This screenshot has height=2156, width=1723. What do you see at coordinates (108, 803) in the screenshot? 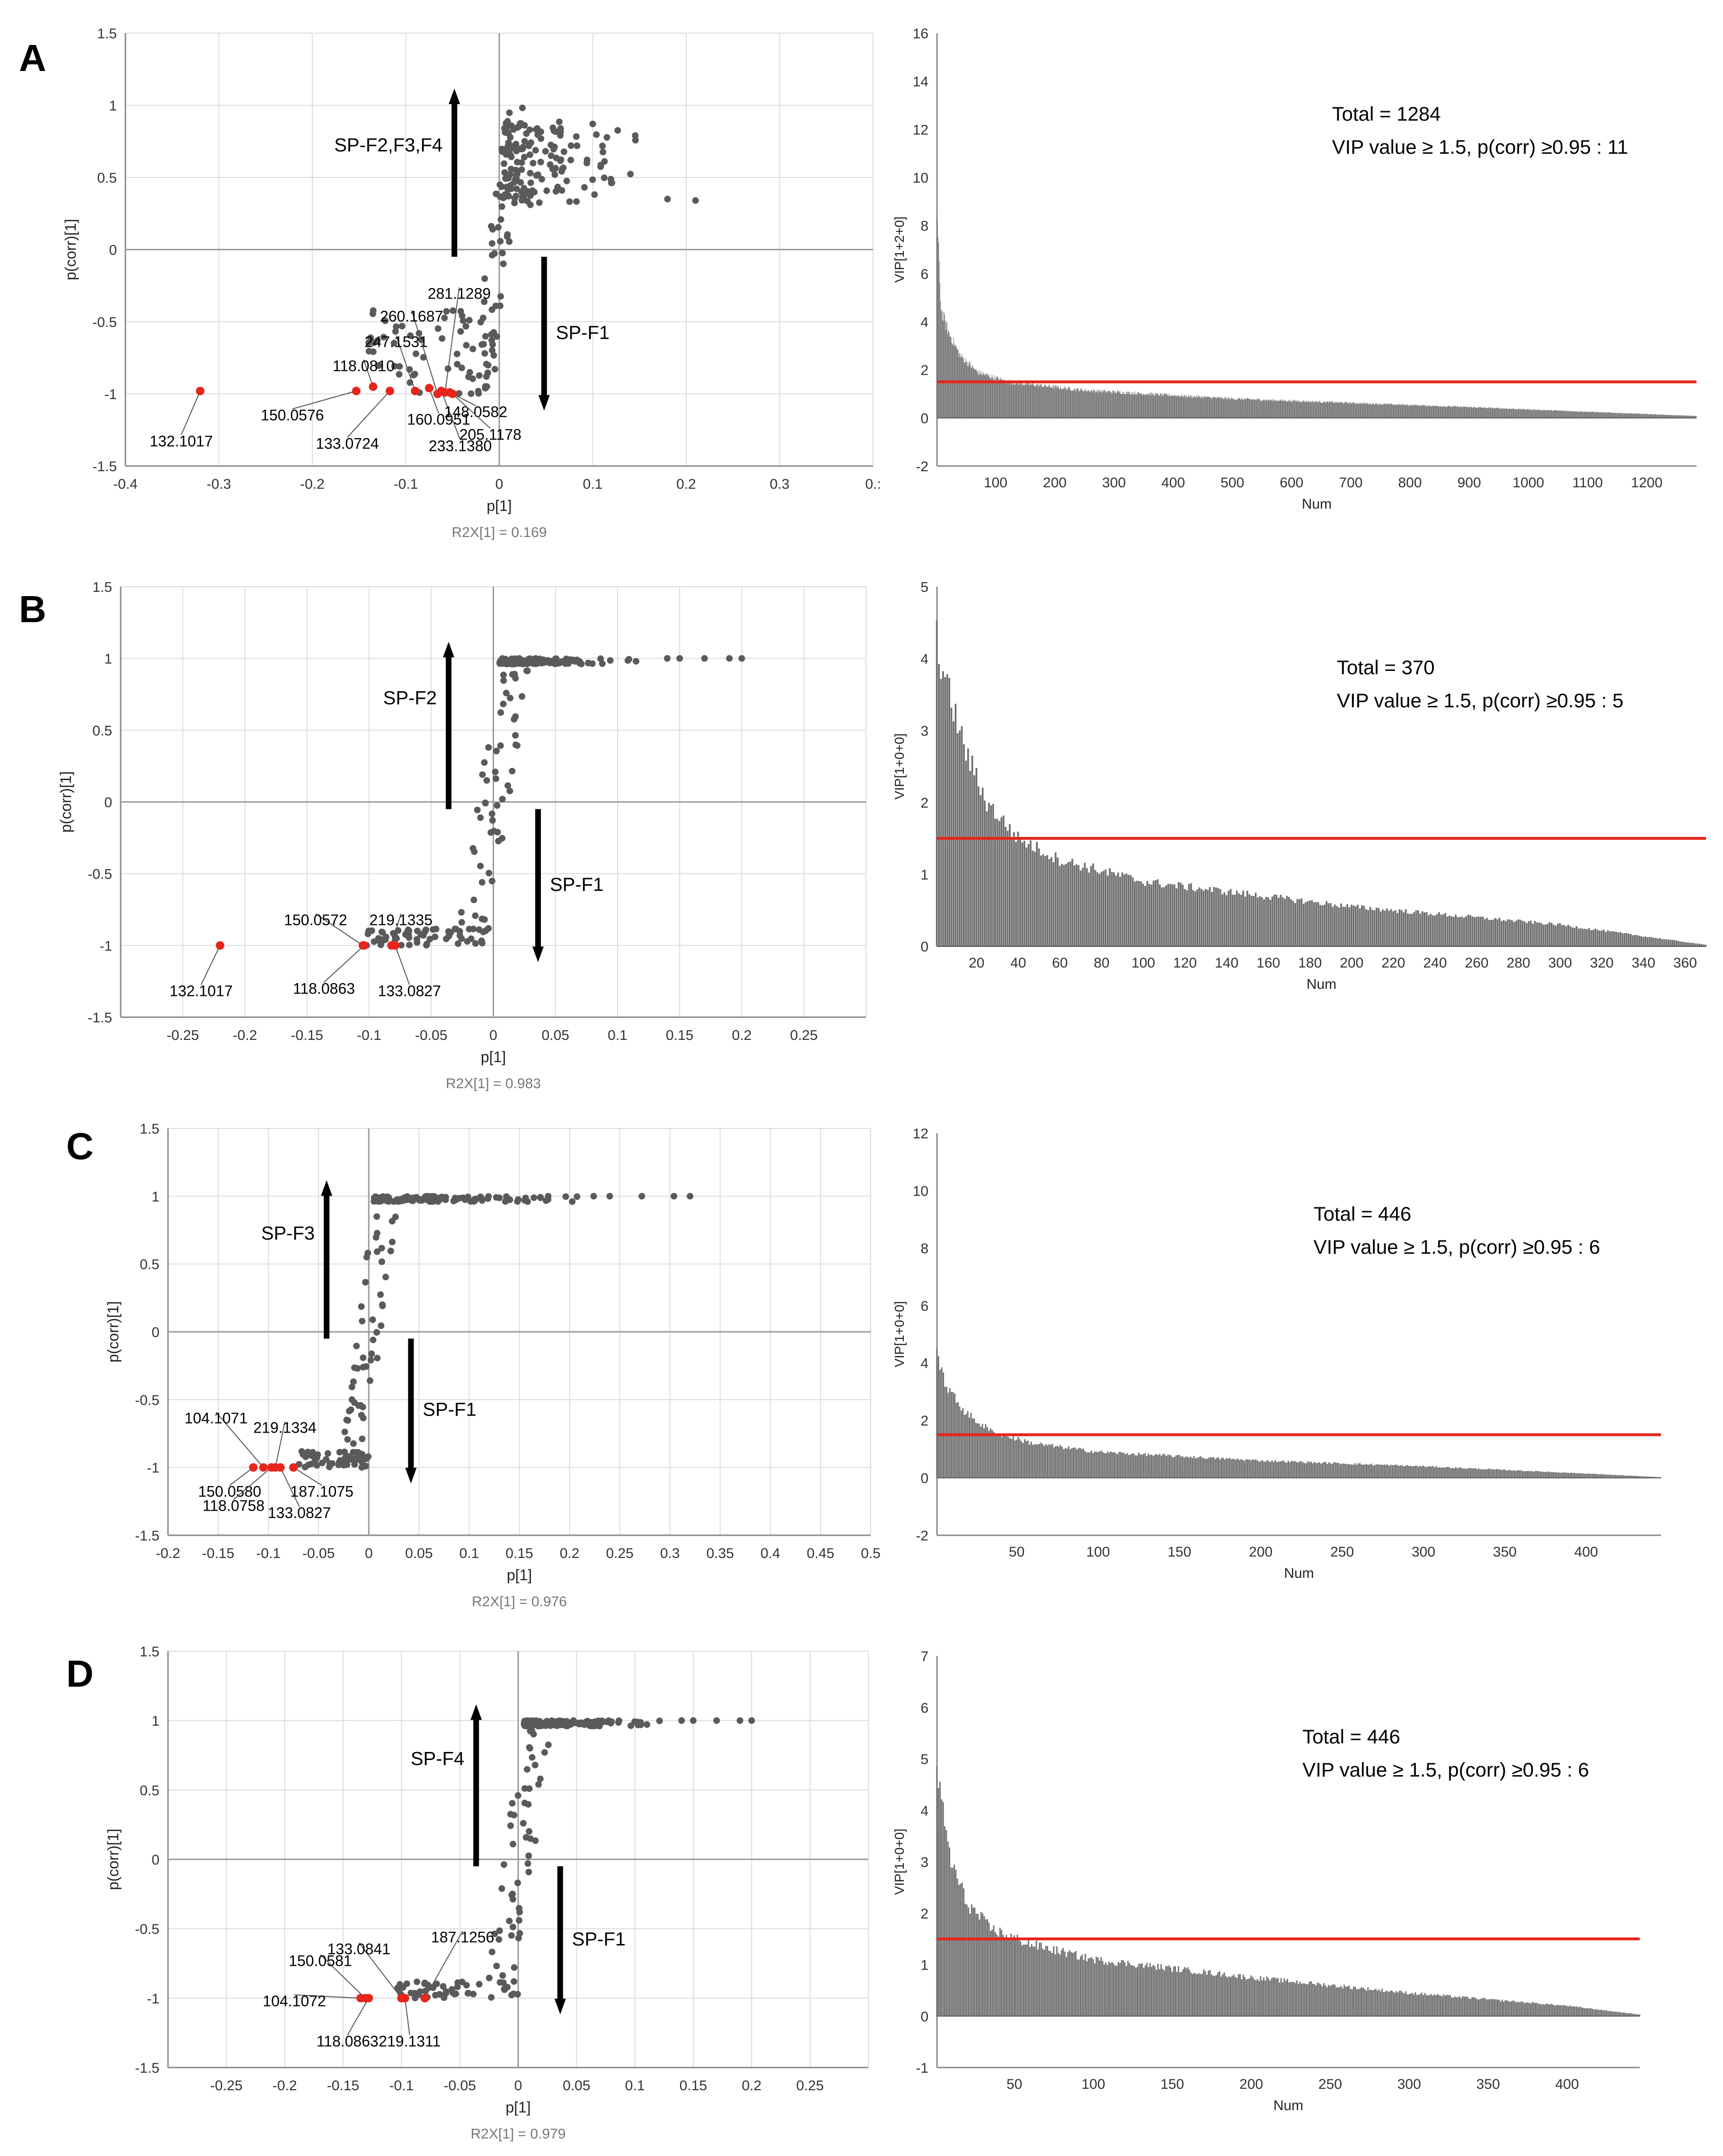
I see `y-tick-label: 0` at bounding box center [108, 803].